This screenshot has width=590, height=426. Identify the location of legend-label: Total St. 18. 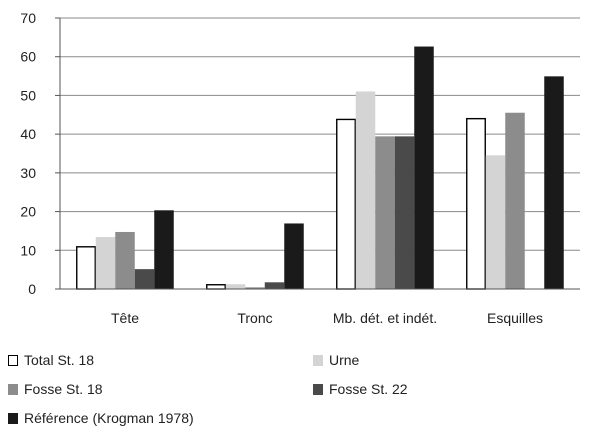
(59, 360).